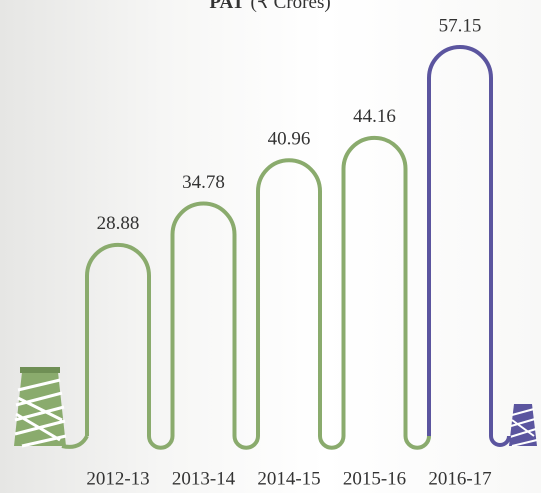 The height and width of the screenshot is (493, 541). Describe the element at coordinates (523, 425) in the screenshot. I see `right-spool` at that location.